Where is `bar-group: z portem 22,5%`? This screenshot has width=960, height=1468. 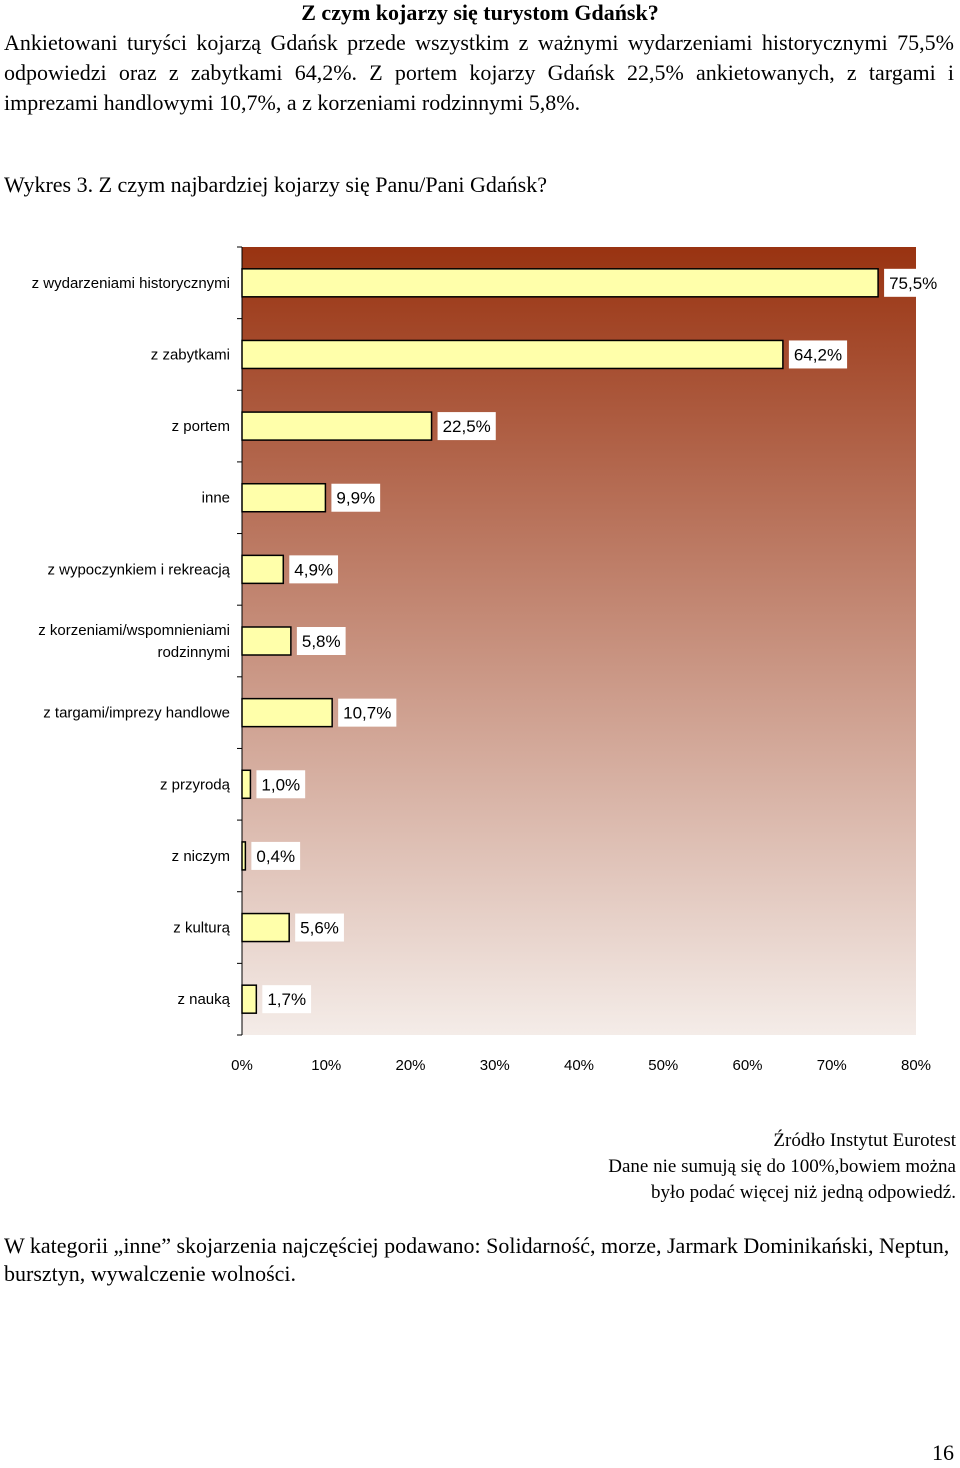
bar-group: z portem 22,5% is located at coordinates (334, 426).